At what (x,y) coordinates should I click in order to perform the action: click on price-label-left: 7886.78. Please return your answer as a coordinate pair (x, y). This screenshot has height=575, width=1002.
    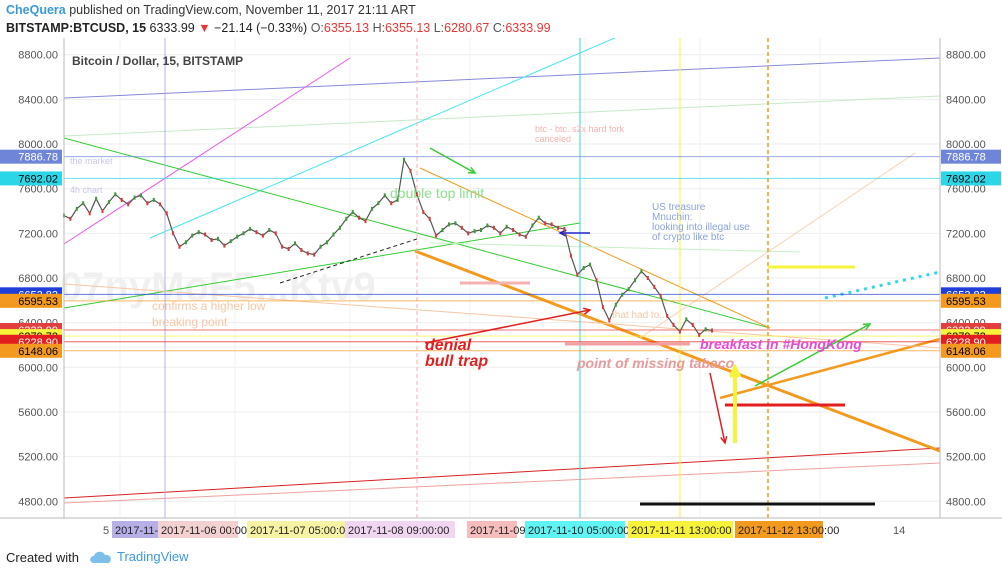
    Looking at the image, I should click on (38, 158).